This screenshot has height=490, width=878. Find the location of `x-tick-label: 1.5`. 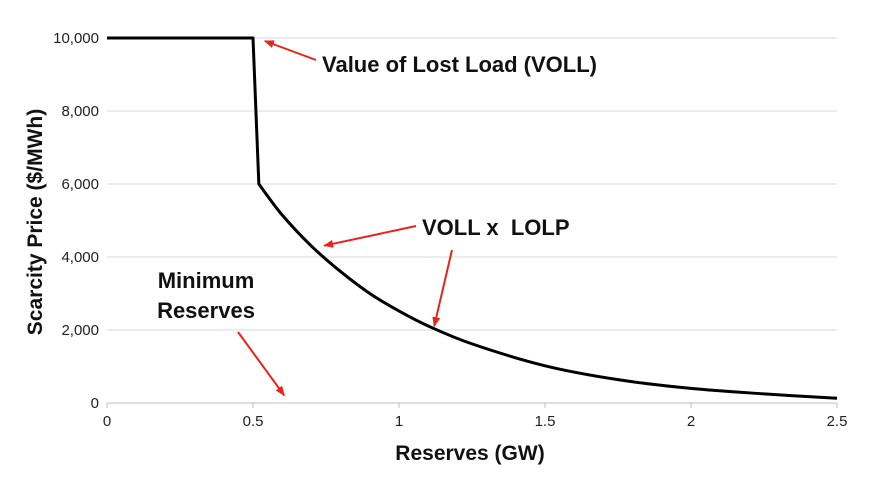

x-tick-label: 1.5 is located at coordinates (545, 421).